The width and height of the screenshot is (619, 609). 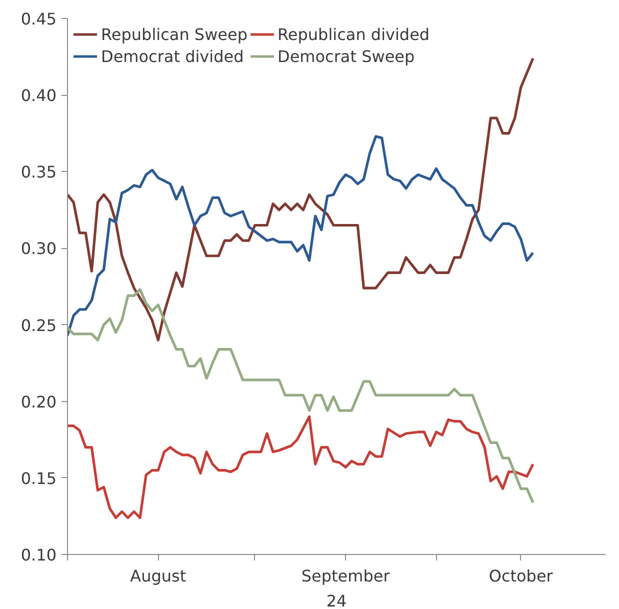 What do you see at coordinates (521, 576) in the screenshot?
I see `x-tick-label: October` at bounding box center [521, 576].